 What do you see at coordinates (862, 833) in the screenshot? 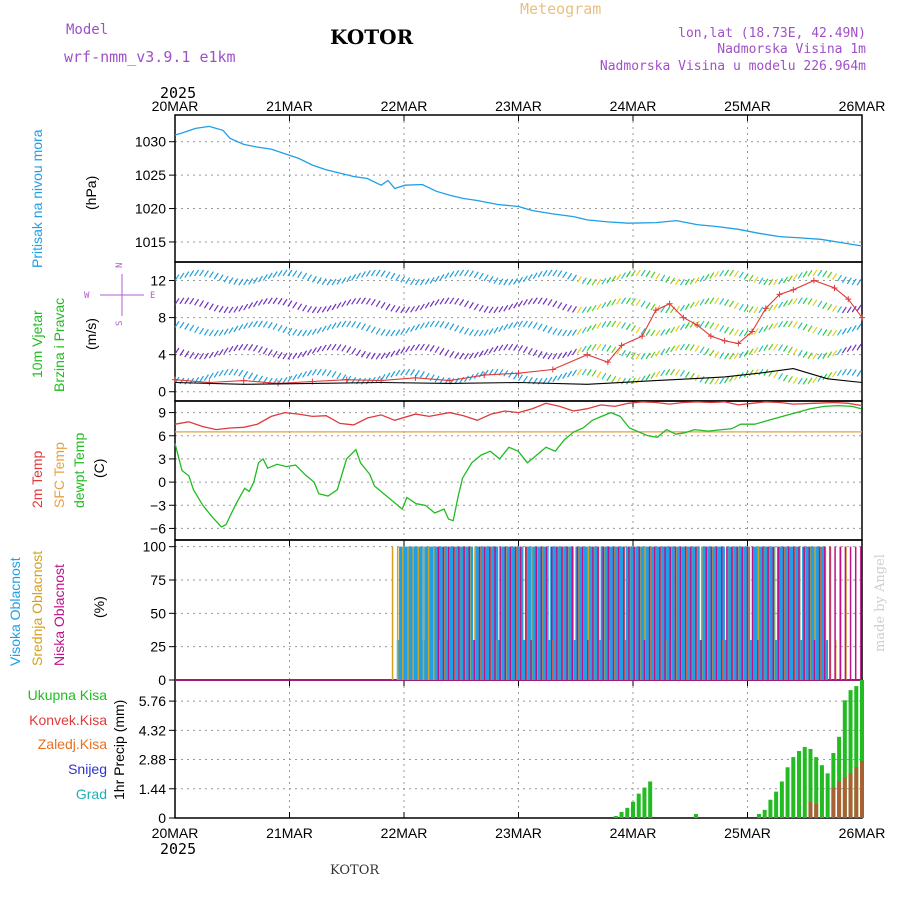
I see `x-tick-label-bottom: 26MAR` at bounding box center [862, 833].